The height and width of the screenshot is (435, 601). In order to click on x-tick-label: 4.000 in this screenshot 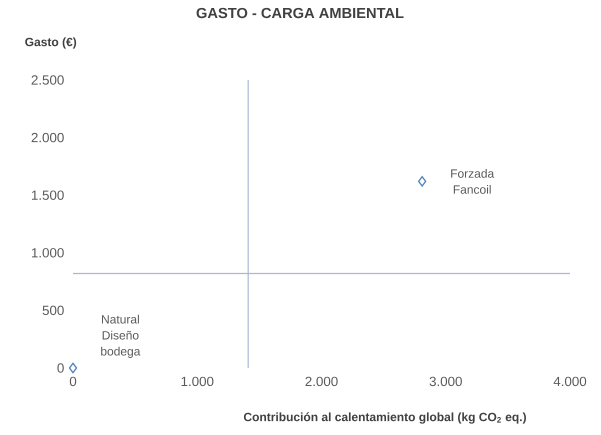, I will do `click(570, 381)`.